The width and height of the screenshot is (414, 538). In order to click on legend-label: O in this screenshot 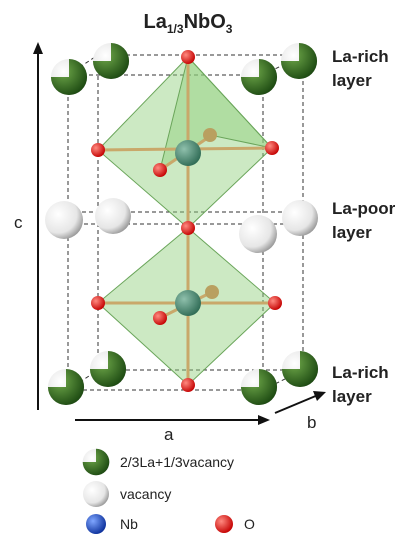, I will do `click(249, 524)`.